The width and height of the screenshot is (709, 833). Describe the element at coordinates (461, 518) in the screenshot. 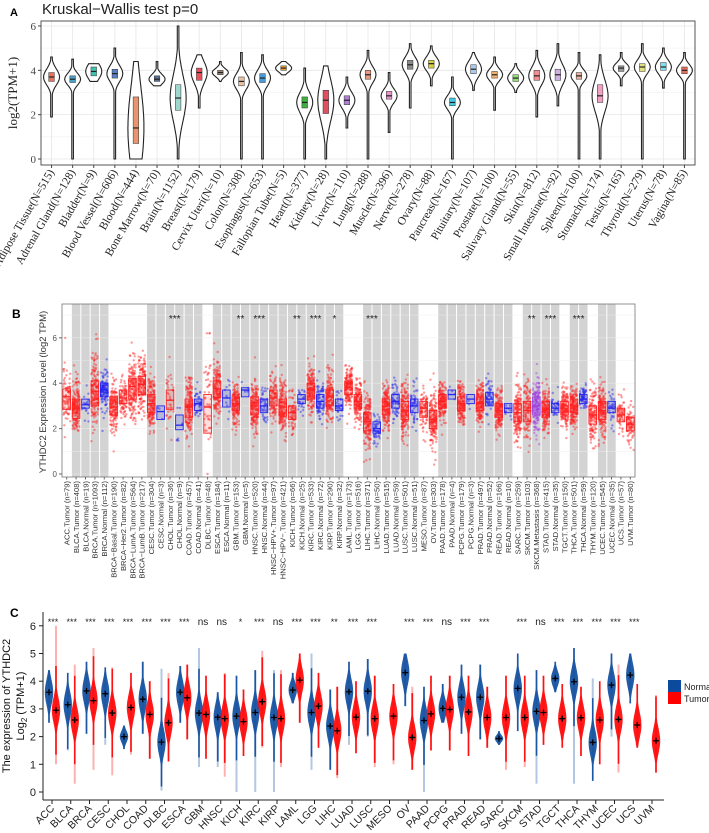

I see `x-tick-label: PCPG.Tumor (n=179)` at that location.